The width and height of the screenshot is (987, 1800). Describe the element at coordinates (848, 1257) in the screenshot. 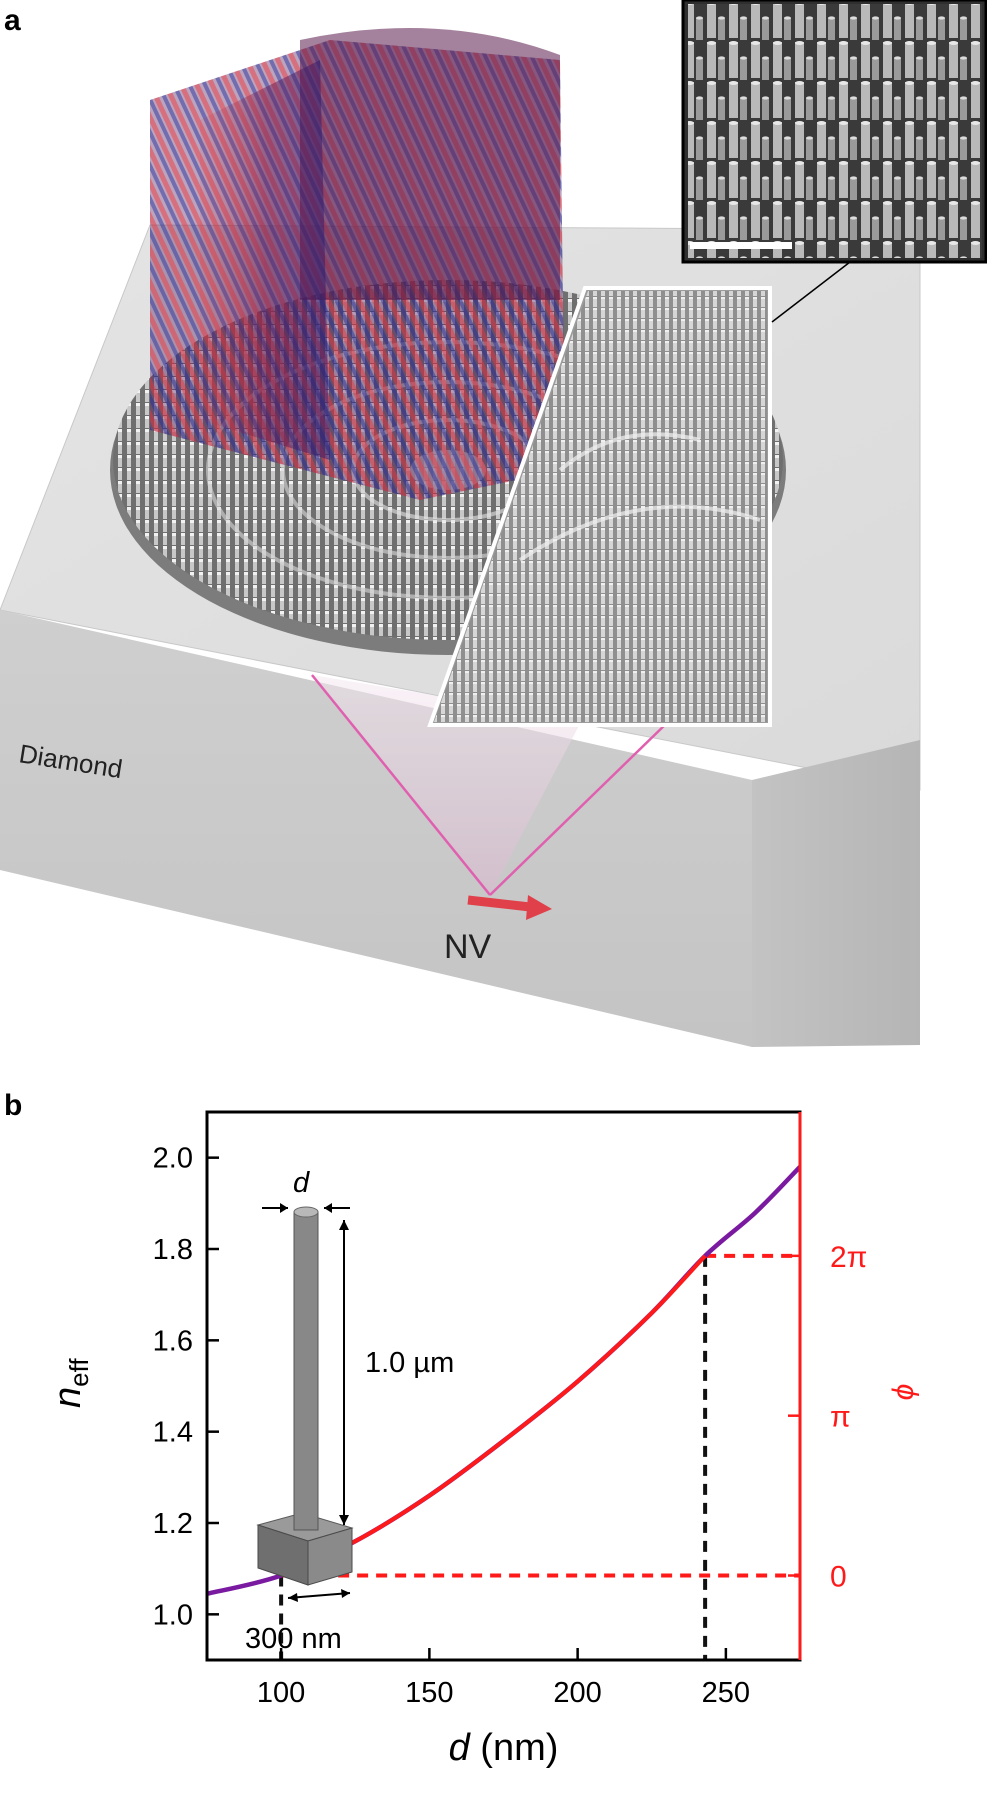

I see `y2-tick-label-2: 2π` at that location.